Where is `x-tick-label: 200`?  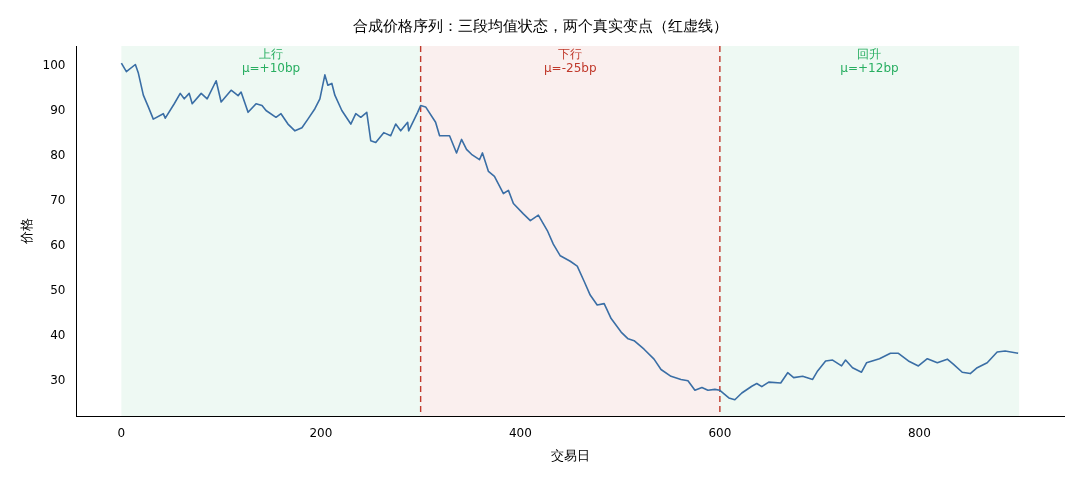 x-tick-label: 200 is located at coordinates (321, 433).